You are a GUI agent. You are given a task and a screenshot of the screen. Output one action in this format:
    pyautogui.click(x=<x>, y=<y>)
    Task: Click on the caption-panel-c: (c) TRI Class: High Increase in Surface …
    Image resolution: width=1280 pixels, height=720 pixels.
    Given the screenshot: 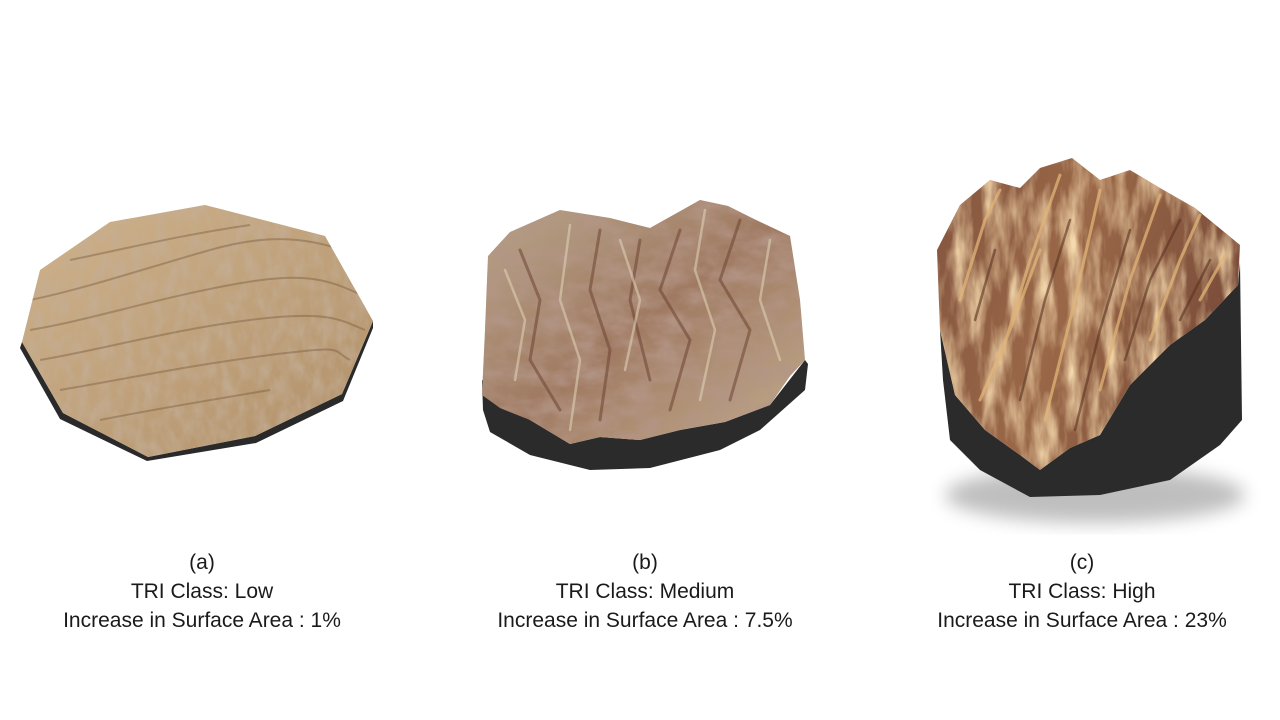 What is the action you would take?
    pyautogui.click(x=1076, y=591)
    